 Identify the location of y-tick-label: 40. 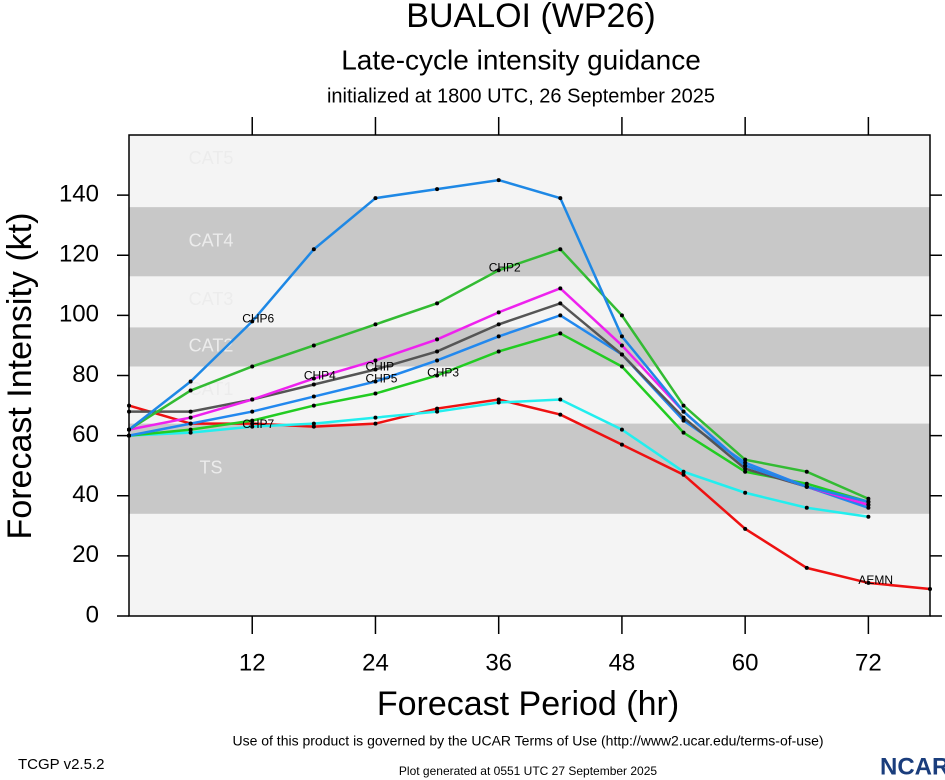
(85, 494).